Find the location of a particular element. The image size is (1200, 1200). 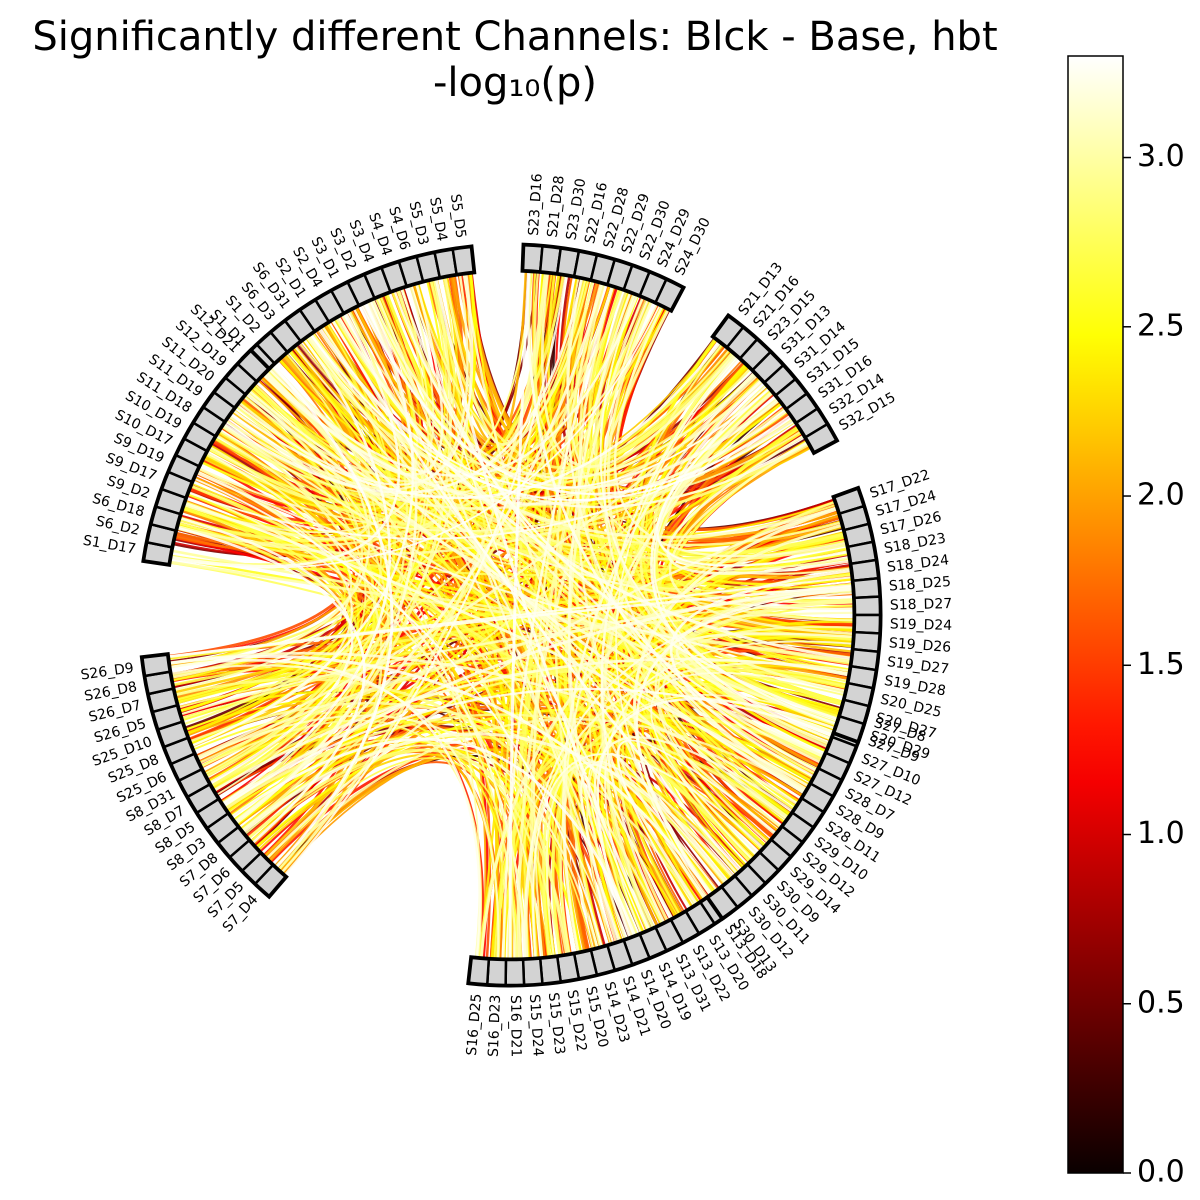

colorbar-tick-label: 0.5 is located at coordinates (1161, 1002).